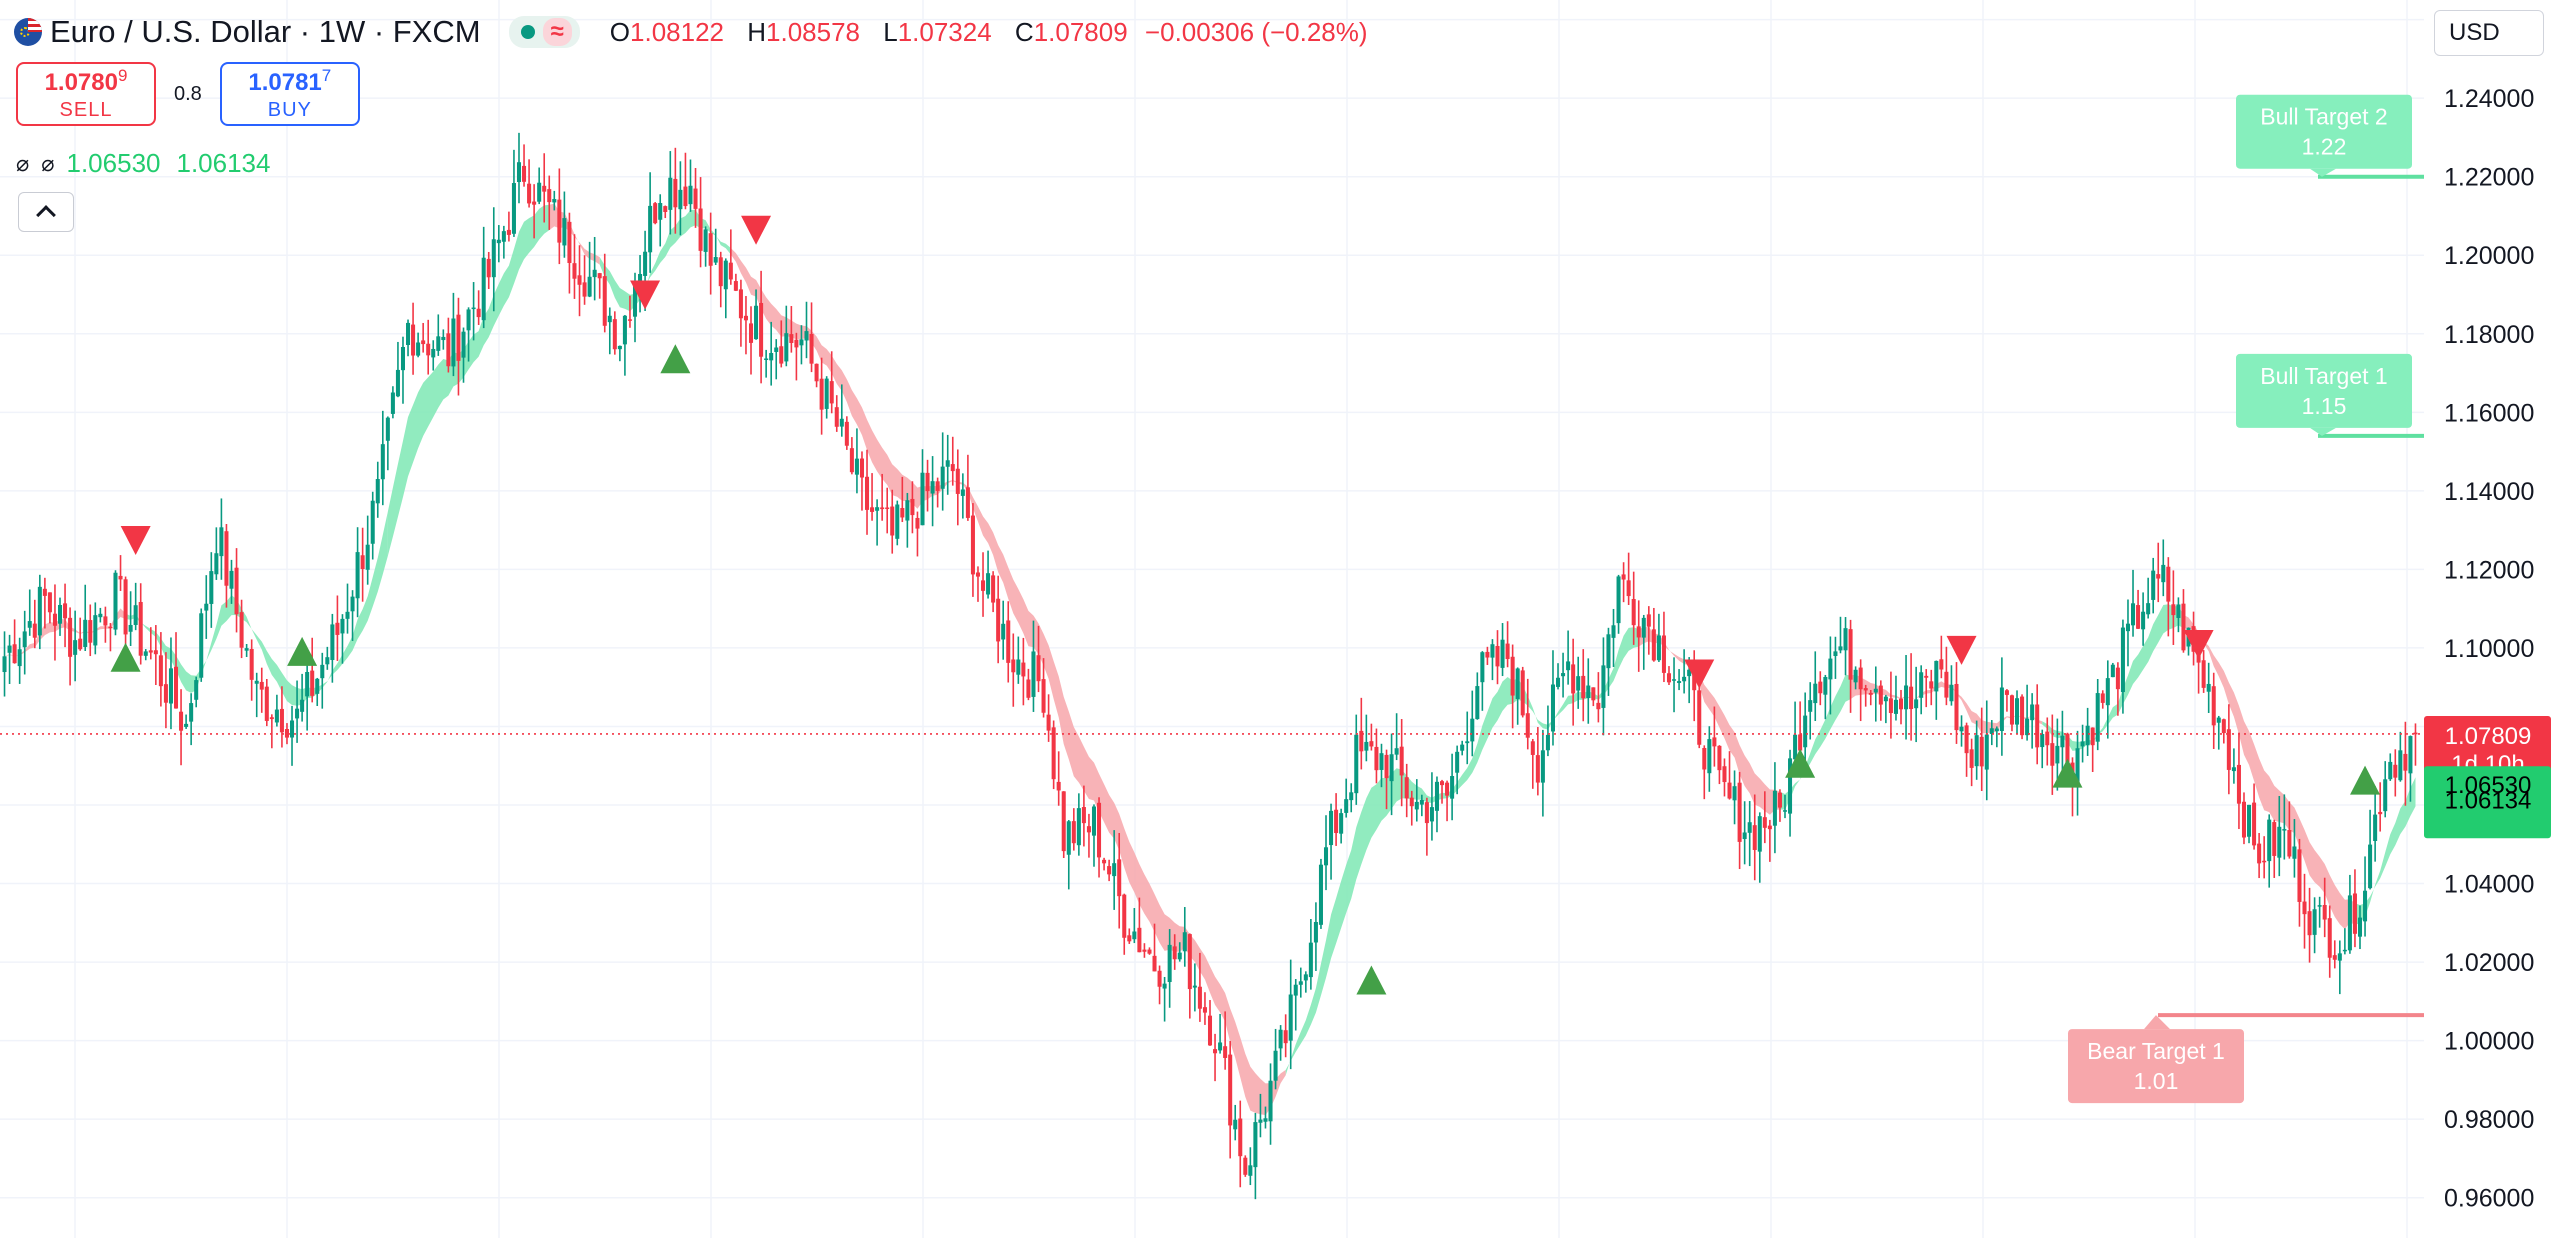 This screenshot has height=1238, width=2559. I want to click on open-label: O, so click(620, 31).